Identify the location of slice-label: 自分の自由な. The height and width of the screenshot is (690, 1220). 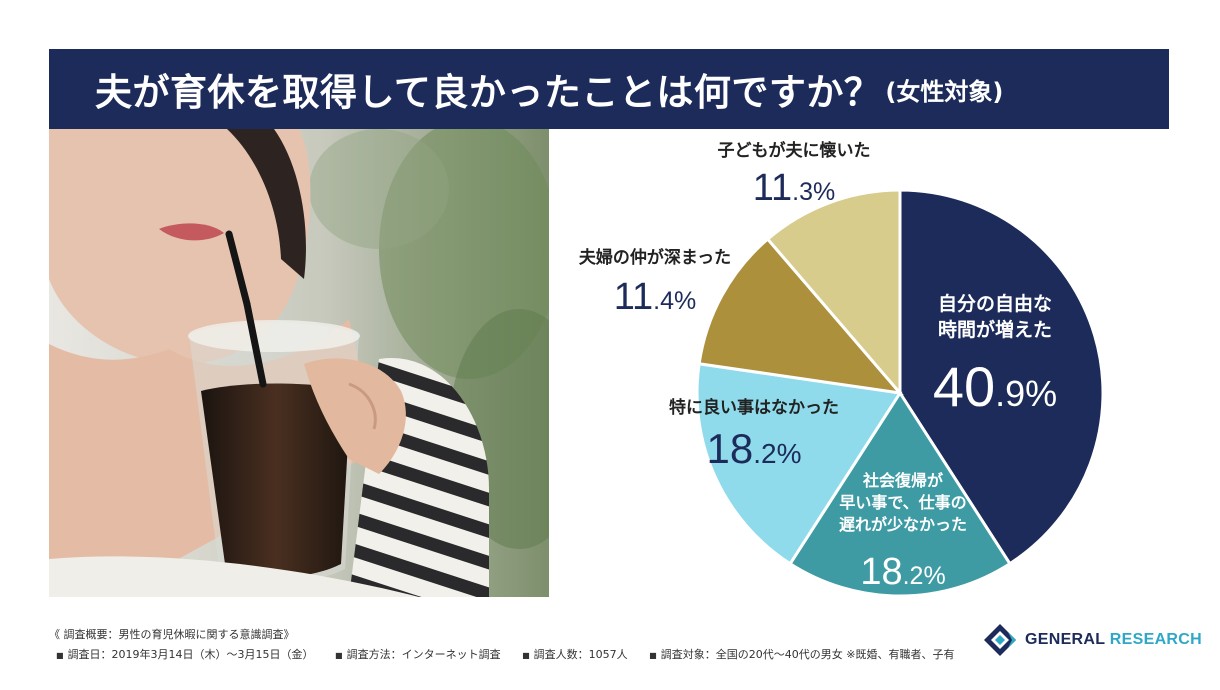
(995, 303).